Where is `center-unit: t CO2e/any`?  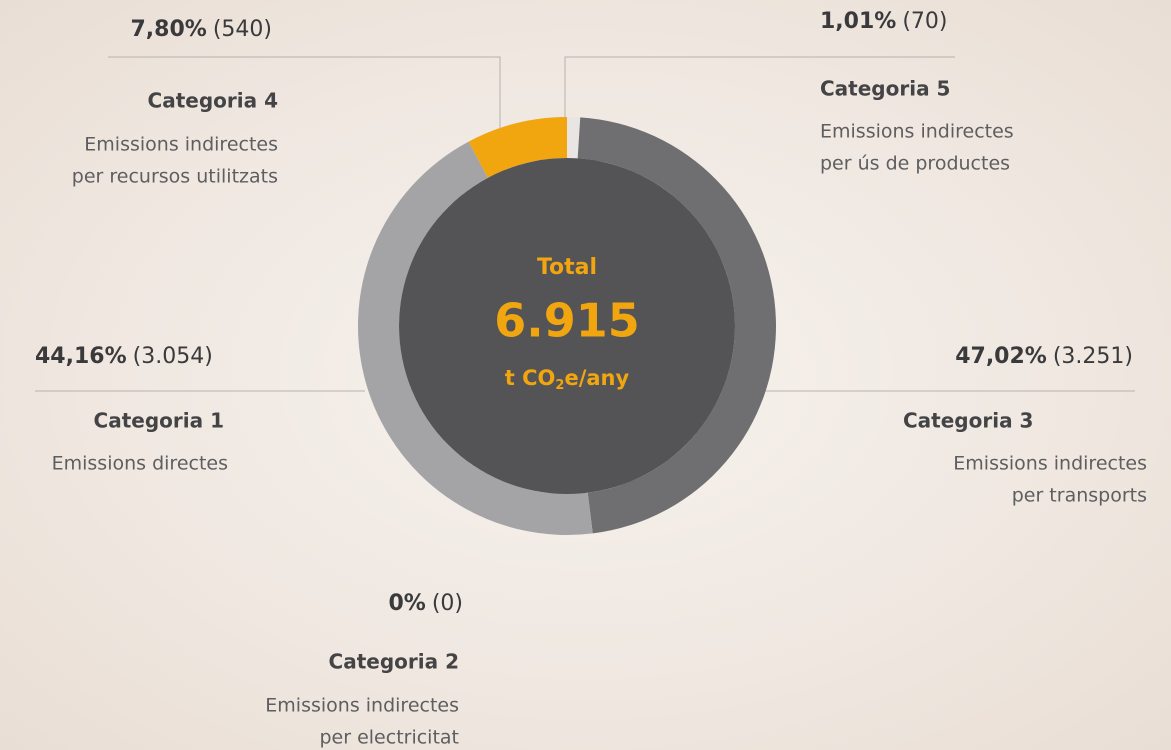
center-unit: t CO2e/any is located at coordinates (567, 379).